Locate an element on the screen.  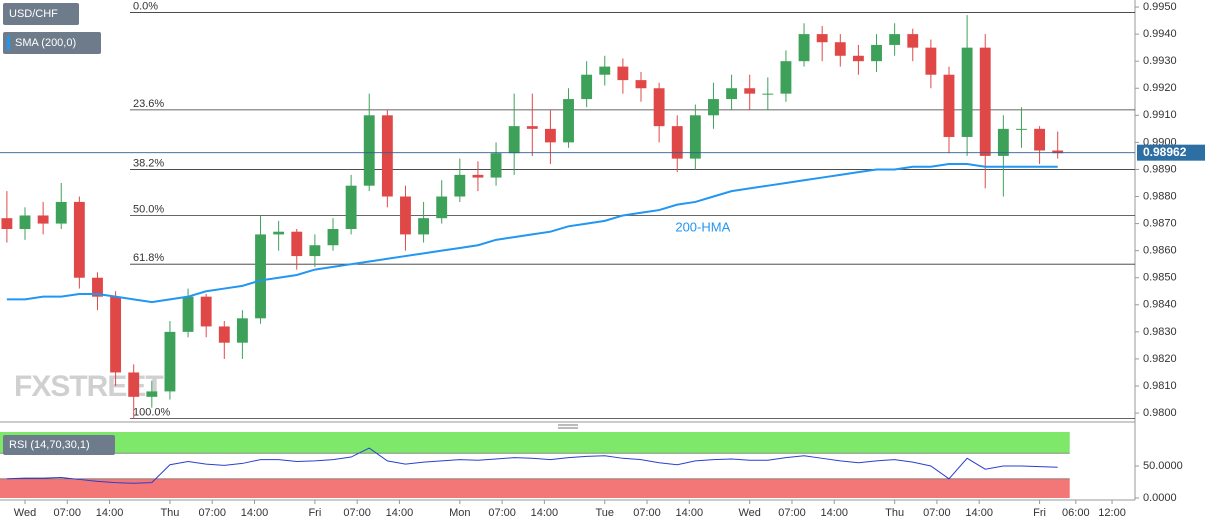
x-tick-label: Fri is located at coordinates (1039, 513).